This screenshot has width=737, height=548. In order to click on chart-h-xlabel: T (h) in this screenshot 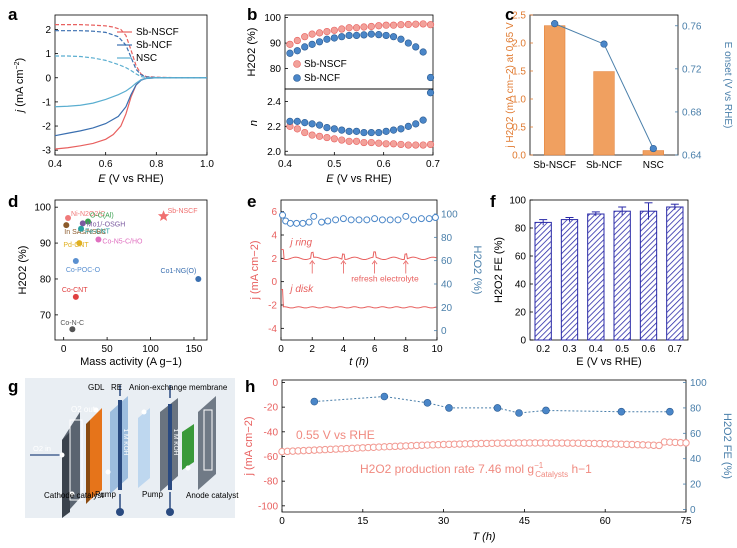, I will do `click(484, 537)`.